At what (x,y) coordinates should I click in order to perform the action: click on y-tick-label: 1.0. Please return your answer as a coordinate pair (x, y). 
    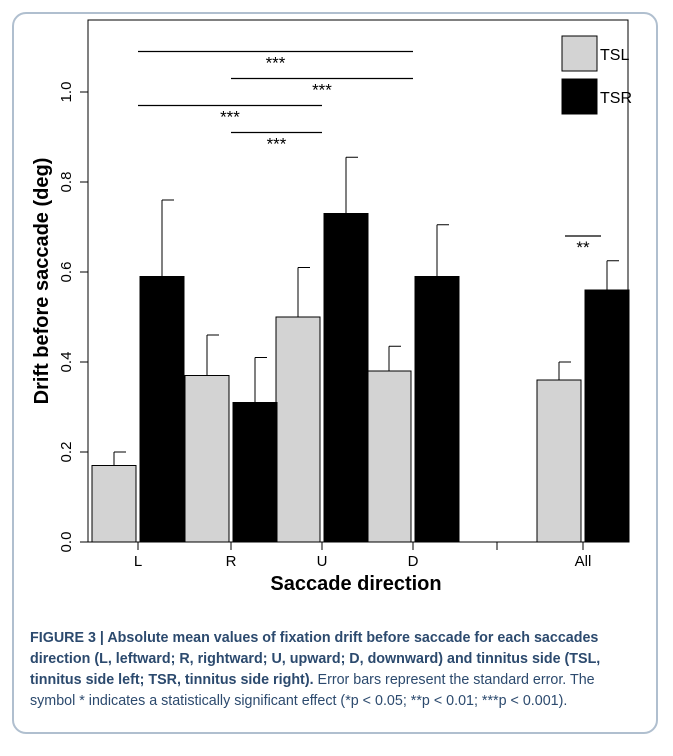
    Looking at the image, I should click on (66, 92).